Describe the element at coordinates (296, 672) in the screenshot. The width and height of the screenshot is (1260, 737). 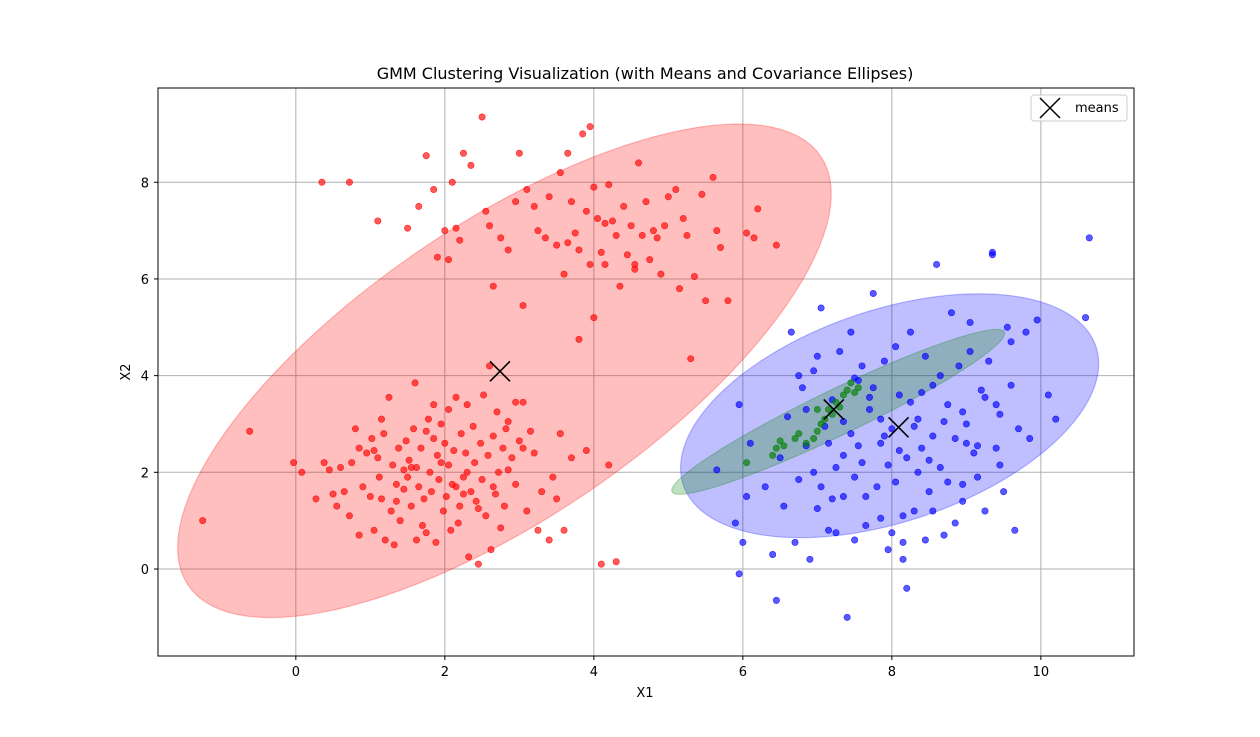
I see `x-tick-label: 0` at that location.